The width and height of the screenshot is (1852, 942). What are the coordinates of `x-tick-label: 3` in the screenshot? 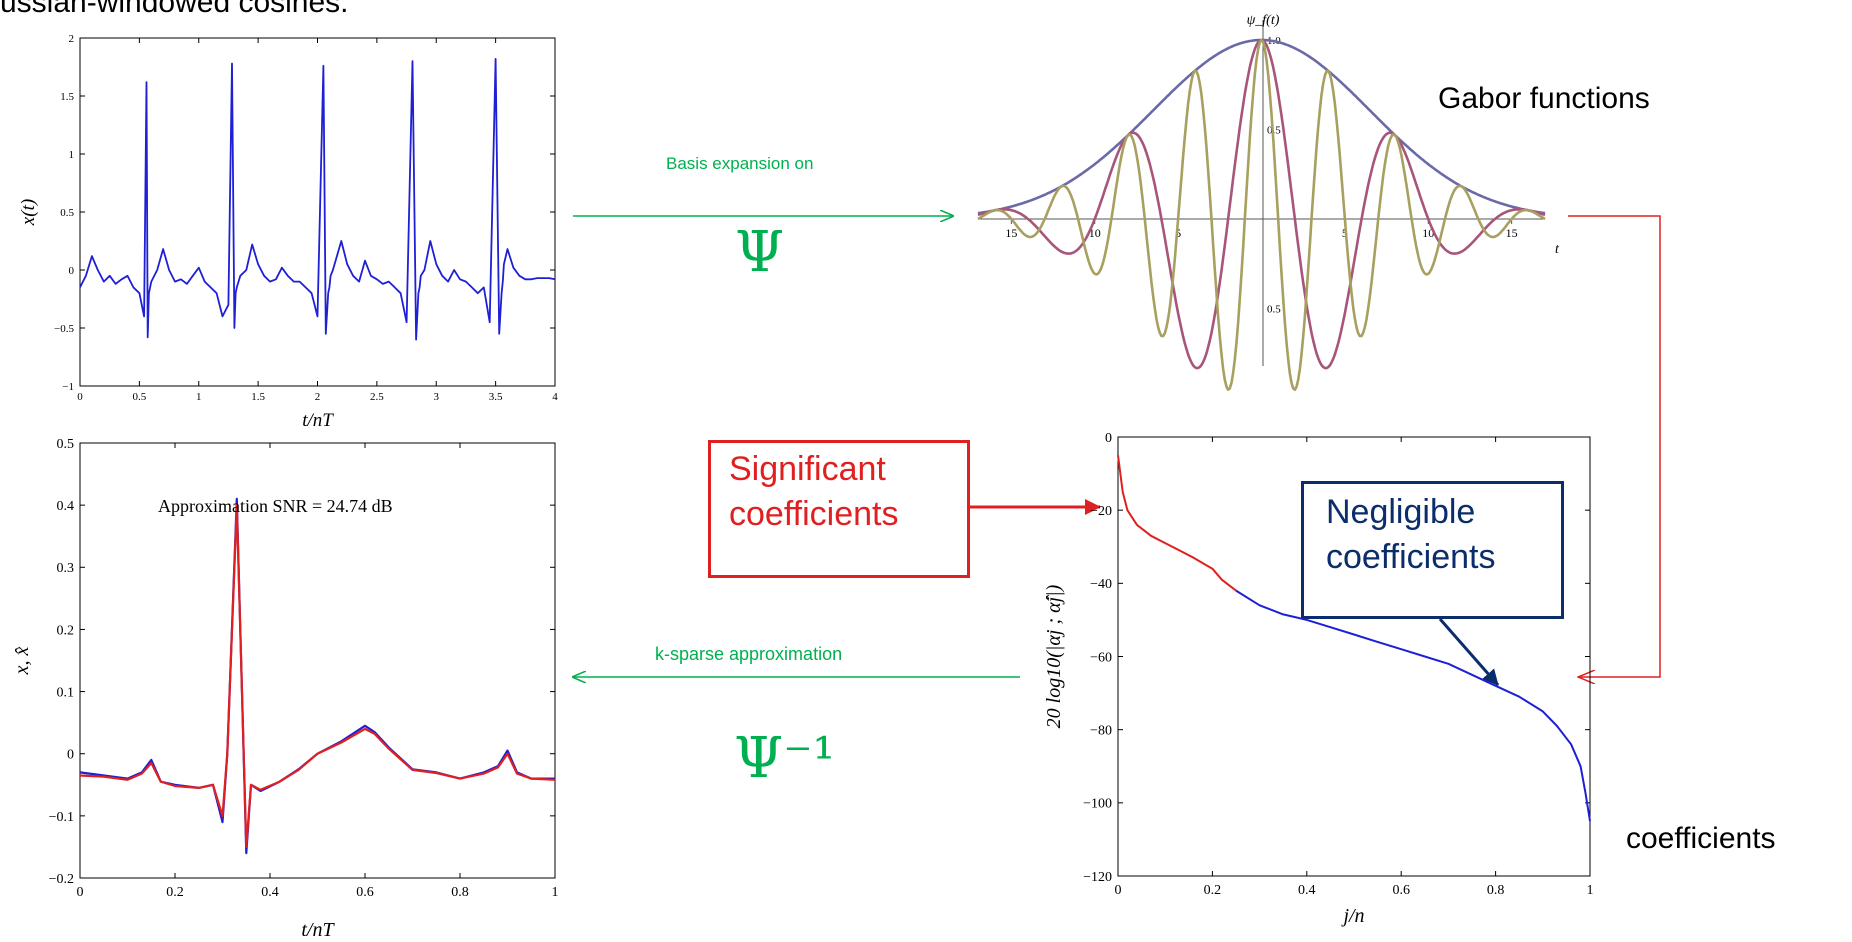 It's located at (437, 397).